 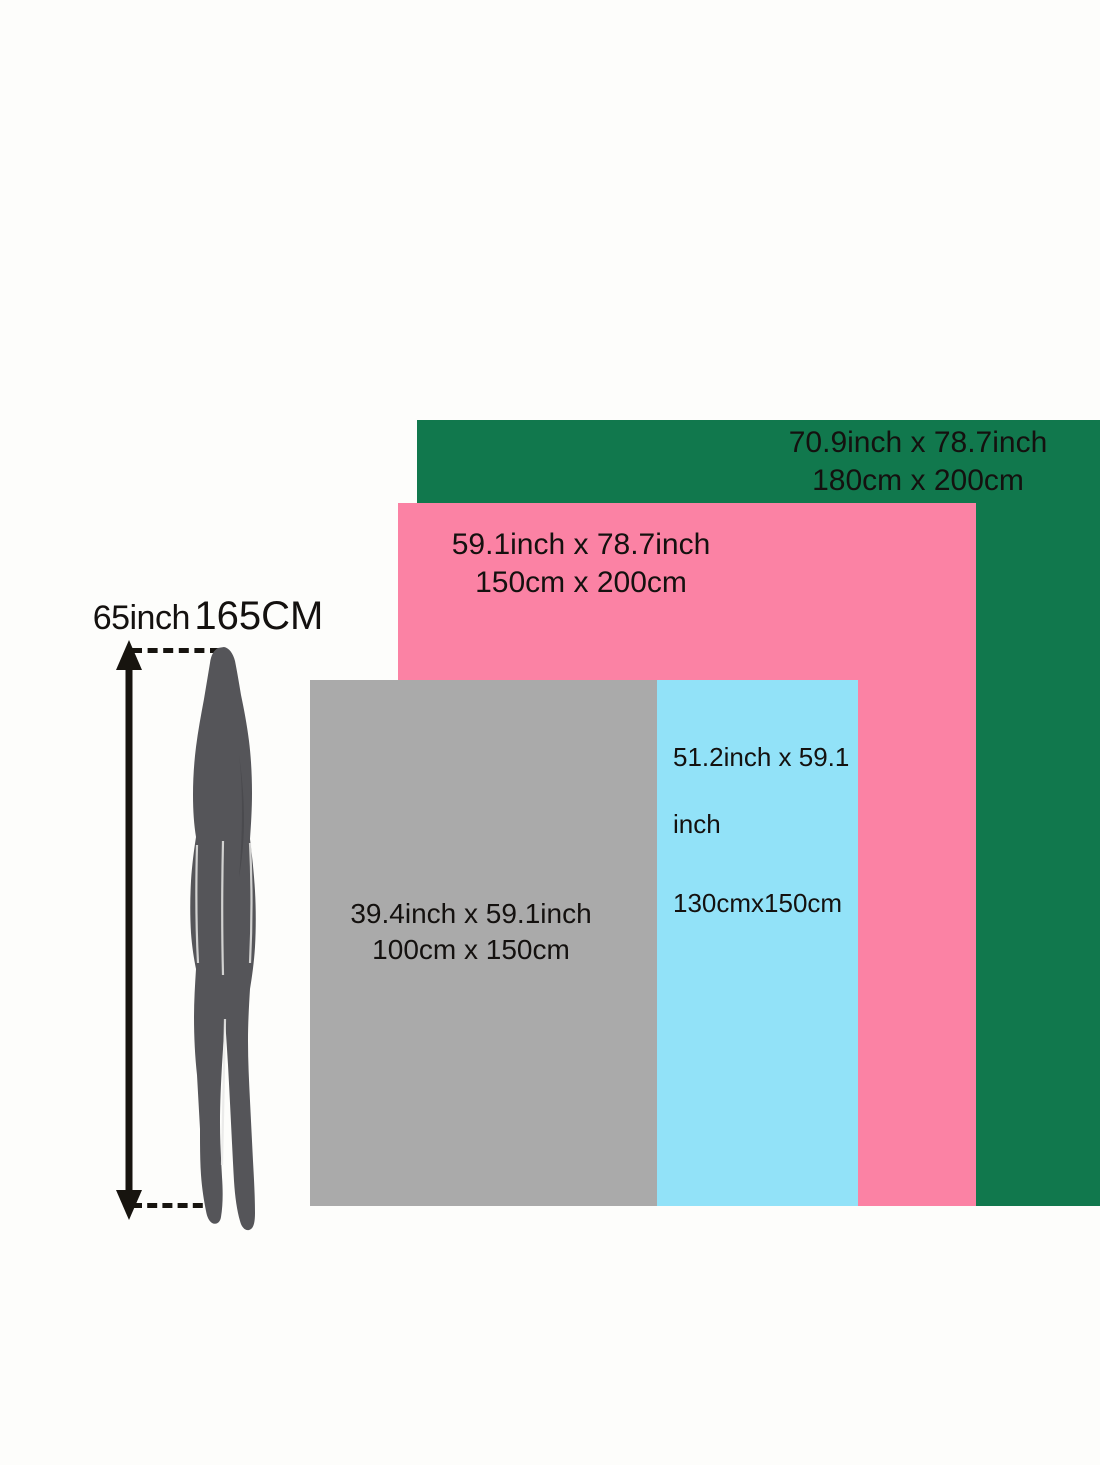 What do you see at coordinates (758, 903) in the screenshot?
I see `size-label-blue-line3: 130cmx150cm` at bounding box center [758, 903].